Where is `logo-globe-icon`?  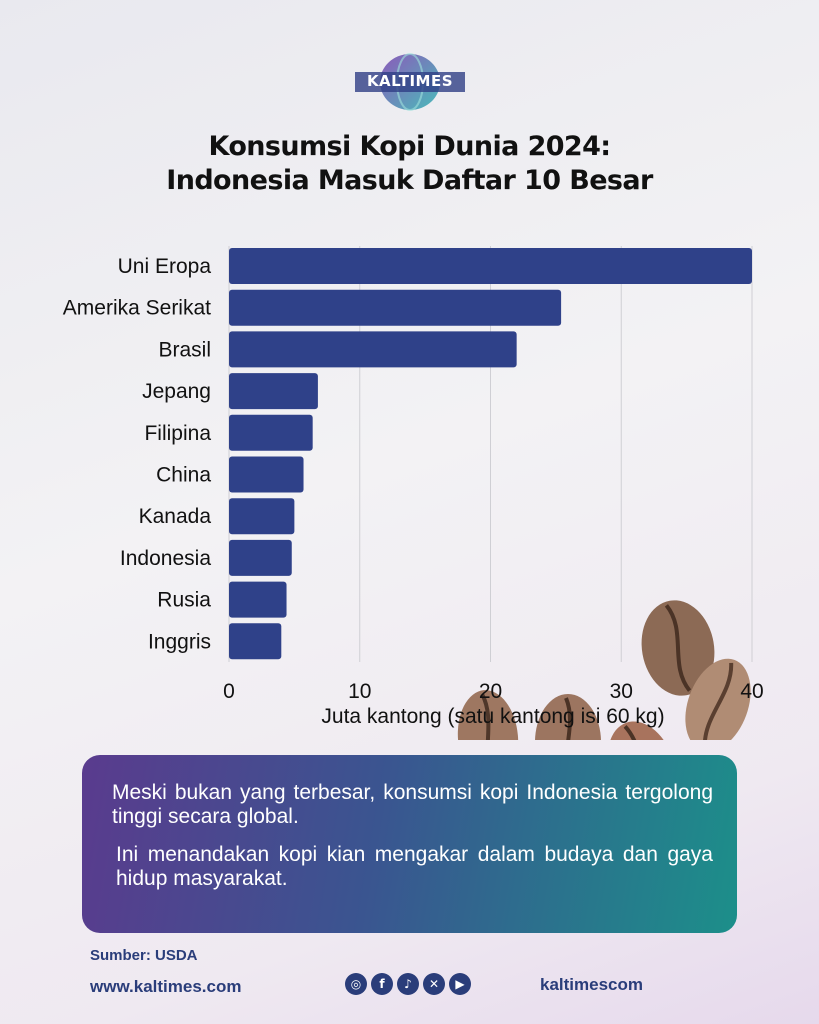
logo-globe-icon is located at coordinates (410, 82).